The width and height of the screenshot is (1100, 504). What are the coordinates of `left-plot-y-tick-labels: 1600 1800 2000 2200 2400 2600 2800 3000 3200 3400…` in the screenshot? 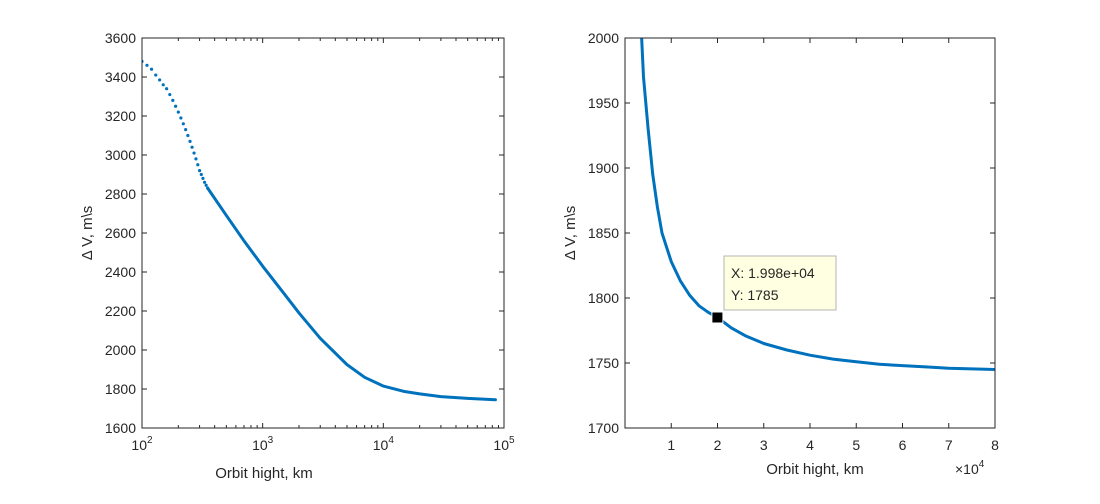 It's located at (120, 233).